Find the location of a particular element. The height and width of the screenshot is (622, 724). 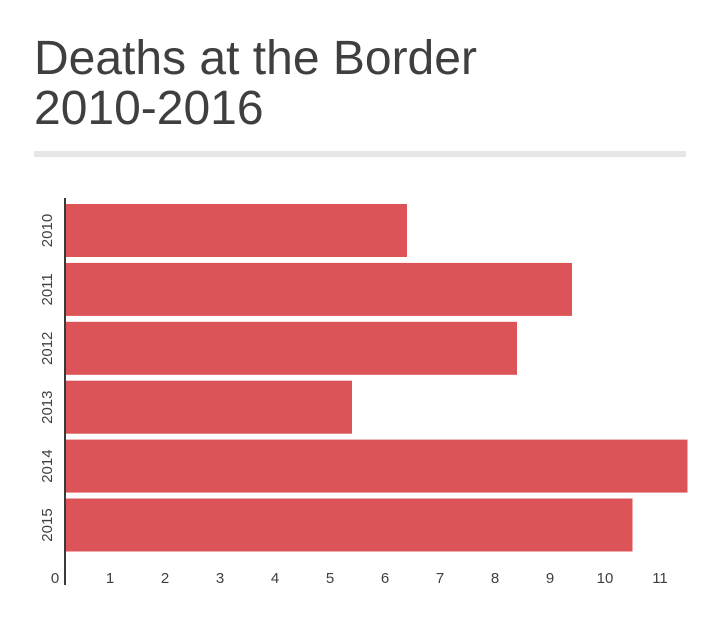

bar-2014 is located at coordinates (377, 466).